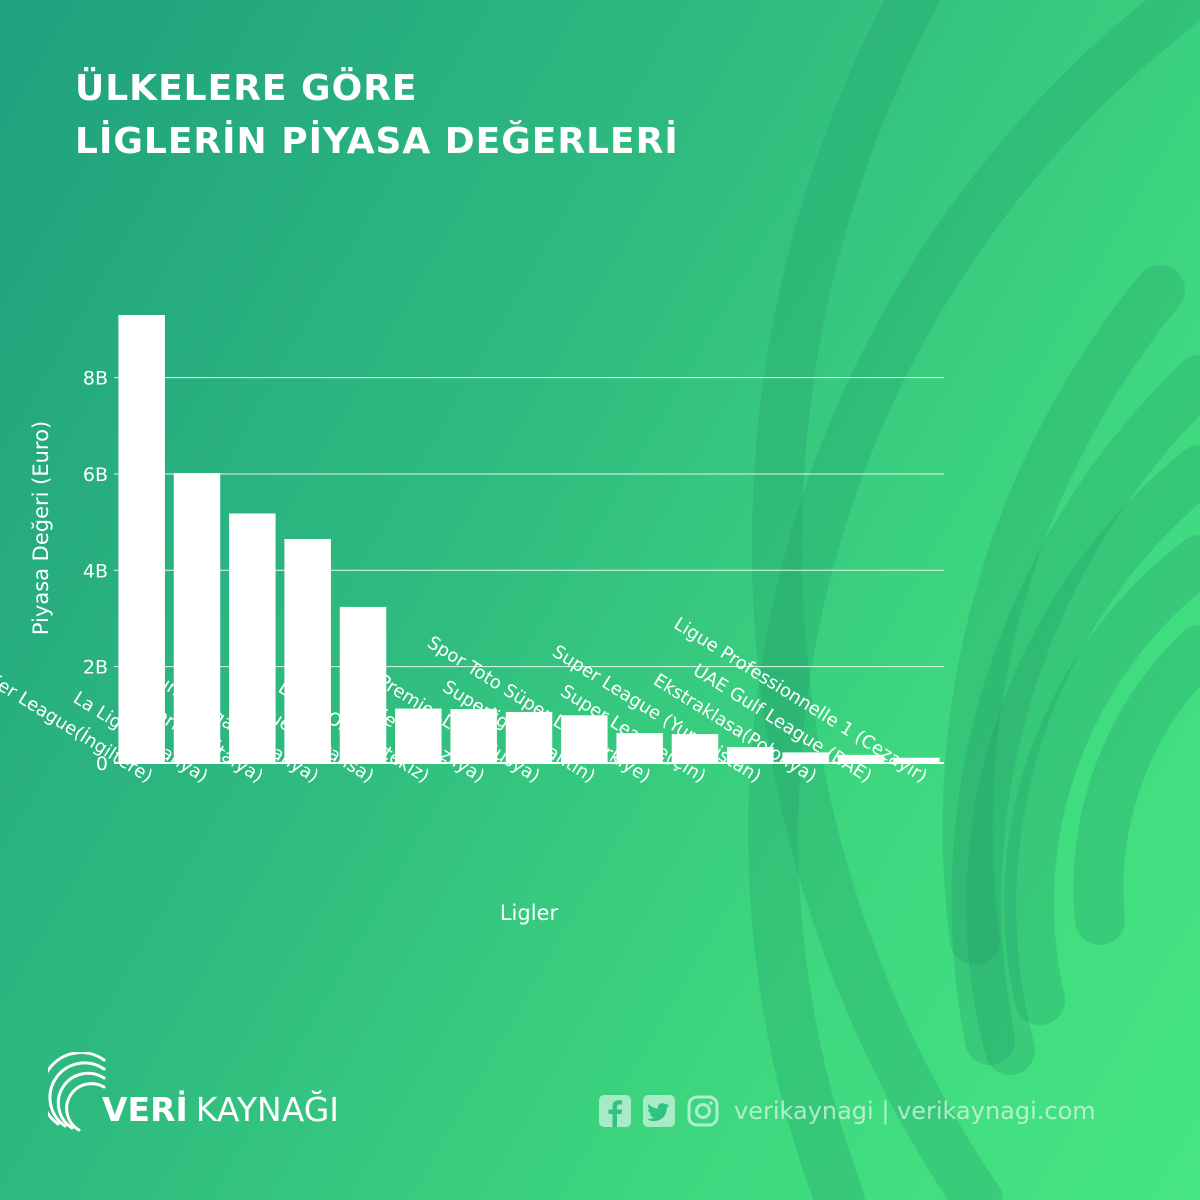 The image size is (1200, 1200). I want to click on x-axis-label: Ligler, so click(529, 913).